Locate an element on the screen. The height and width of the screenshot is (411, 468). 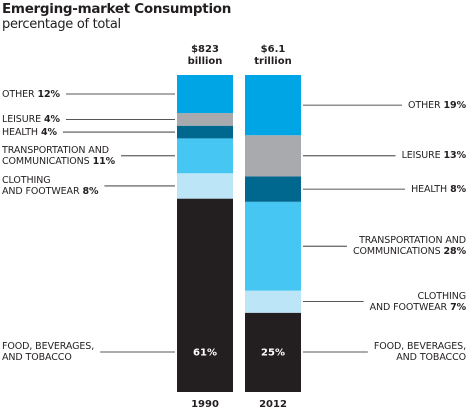
series-label: LEISURE 13% is located at coordinates (434, 156).